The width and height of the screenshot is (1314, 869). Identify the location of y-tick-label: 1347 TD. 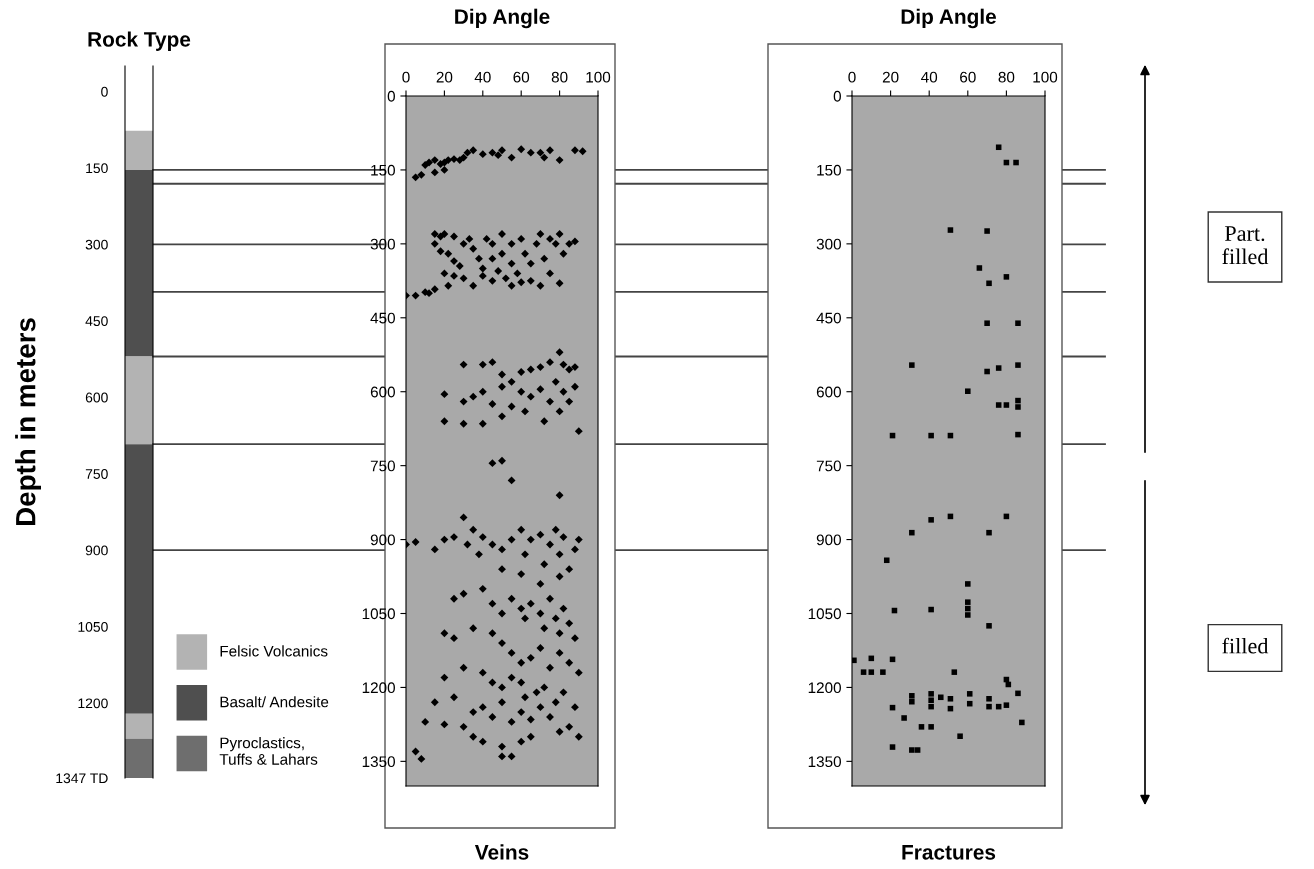
(82, 778).